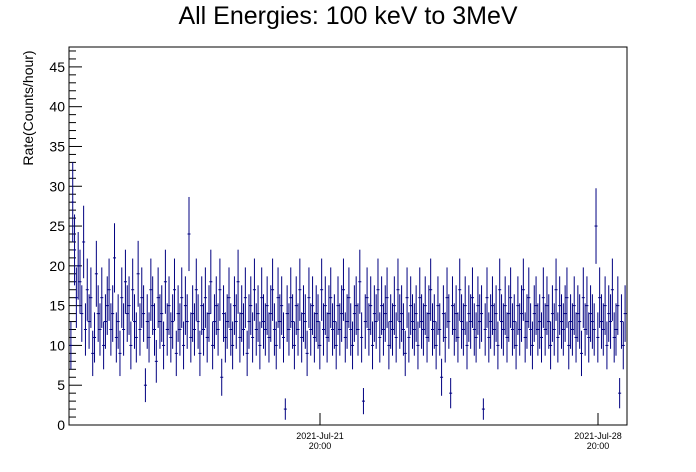  I want to click on y-tick-label: 40, so click(57, 107).